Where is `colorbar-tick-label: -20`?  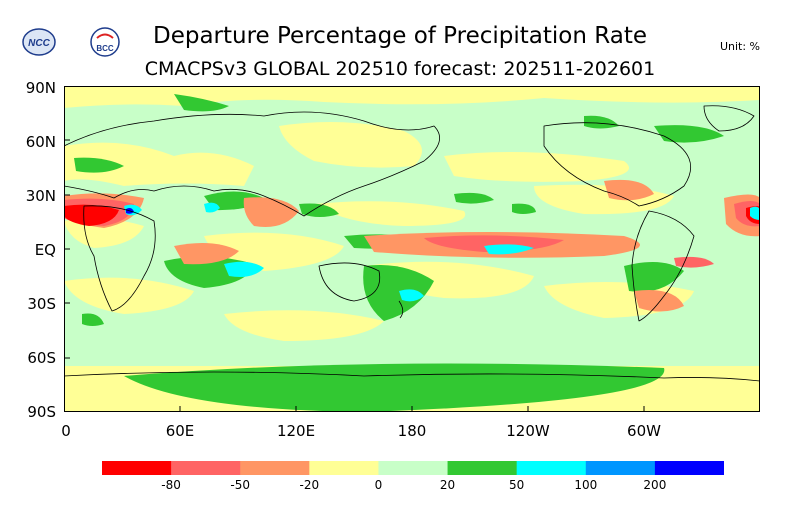 colorbar-tick-label: -20 is located at coordinates (309, 485).